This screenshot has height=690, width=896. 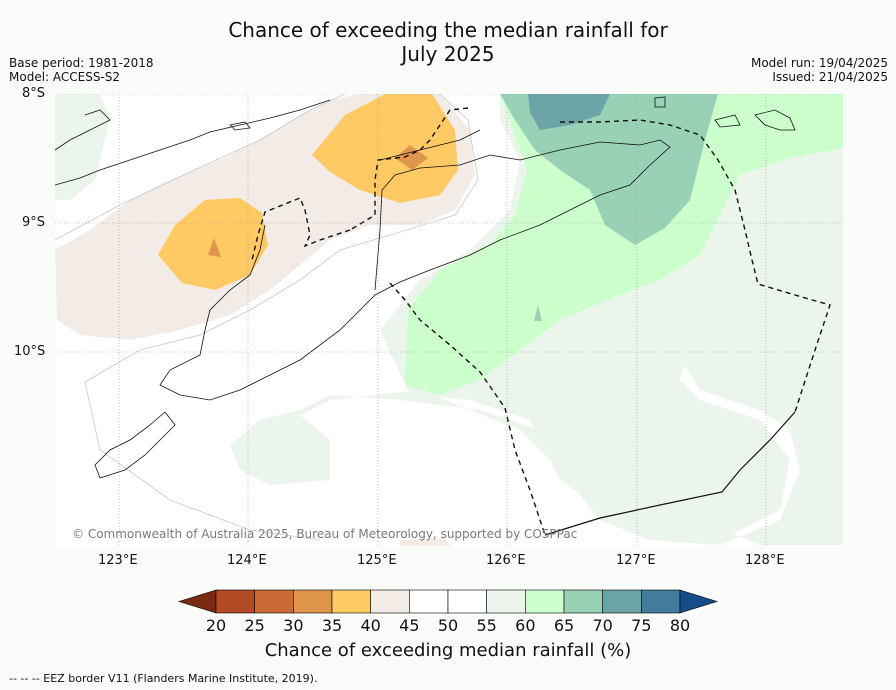 What do you see at coordinates (506, 560) in the screenshot?
I see `lon-label-126e: 126°E` at bounding box center [506, 560].